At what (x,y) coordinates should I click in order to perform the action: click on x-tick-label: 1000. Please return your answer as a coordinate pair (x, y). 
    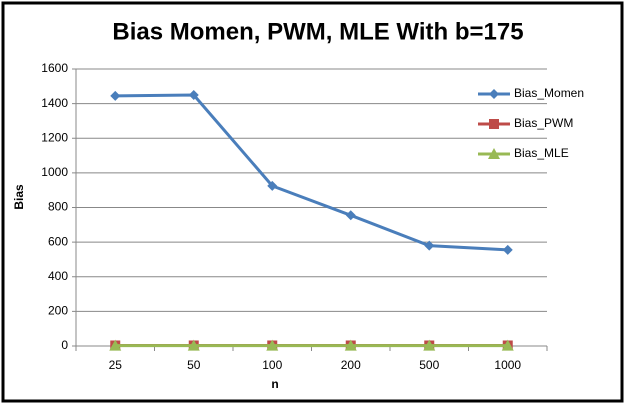
    Looking at the image, I should click on (507, 365).